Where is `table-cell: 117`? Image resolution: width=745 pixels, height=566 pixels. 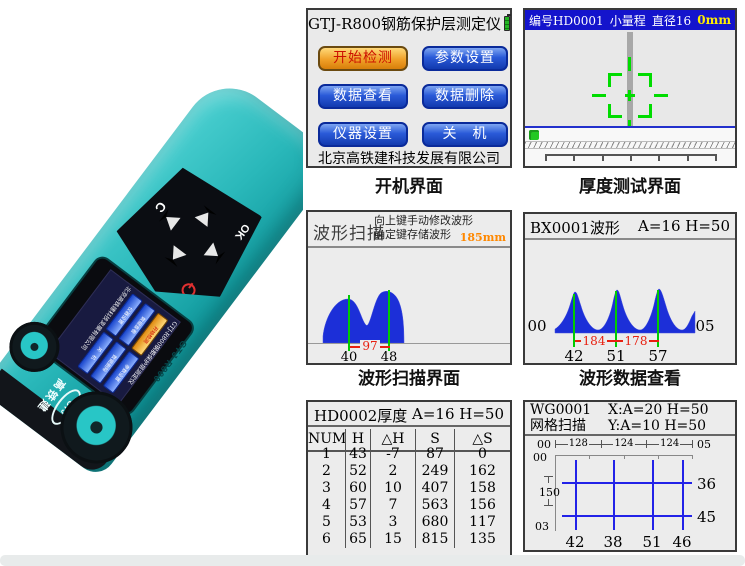
table-cell: 117 is located at coordinates (482, 522).